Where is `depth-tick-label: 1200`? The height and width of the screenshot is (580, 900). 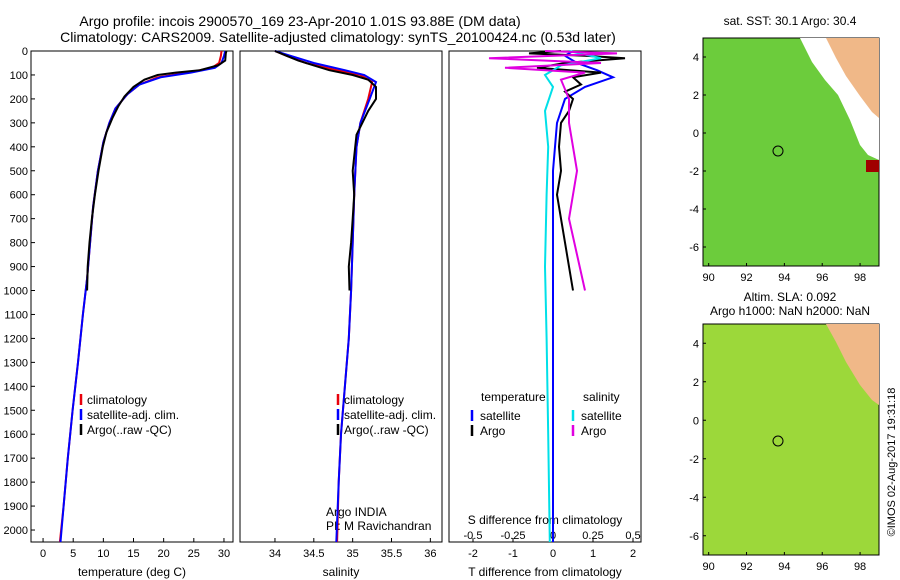 depth-tick-label: 1200 is located at coordinates (16, 339).